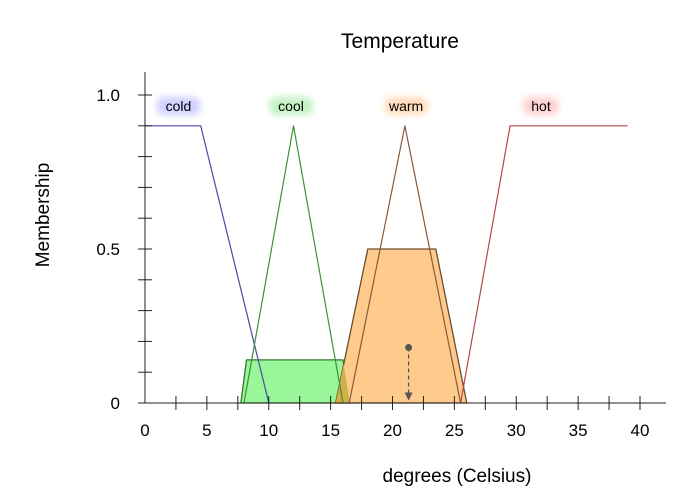 The image size is (675, 495). What do you see at coordinates (293, 264) in the screenshot?
I see `curve-cool` at bounding box center [293, 264].